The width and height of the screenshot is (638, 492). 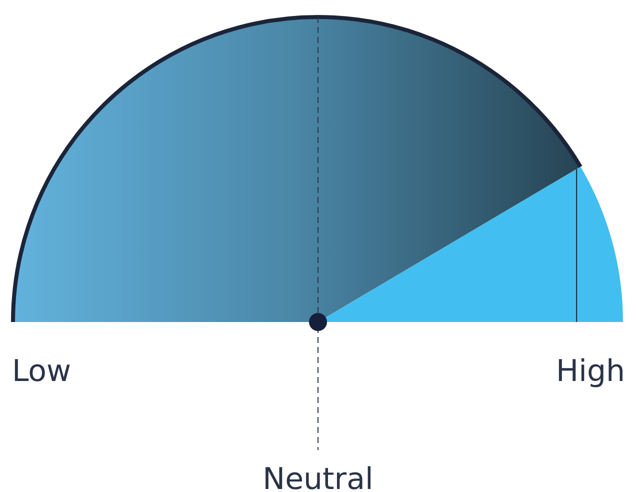 I want to click on text: High, so click(x=590, y=371).